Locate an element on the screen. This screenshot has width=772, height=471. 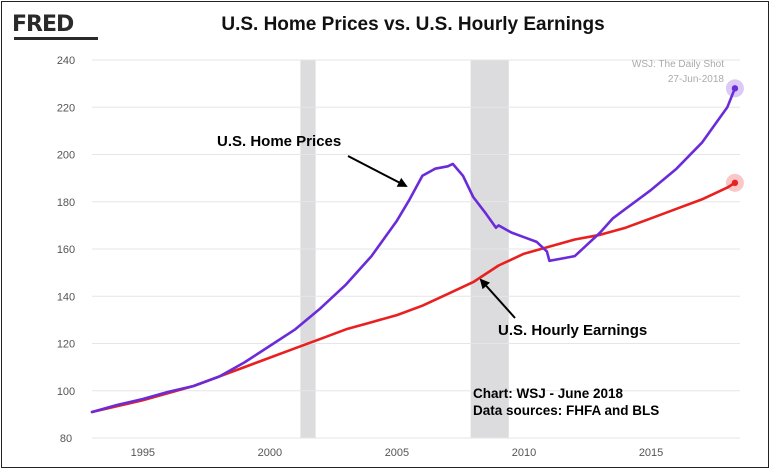
hourly-earnings-arrow is located at coordinates (497, 298).